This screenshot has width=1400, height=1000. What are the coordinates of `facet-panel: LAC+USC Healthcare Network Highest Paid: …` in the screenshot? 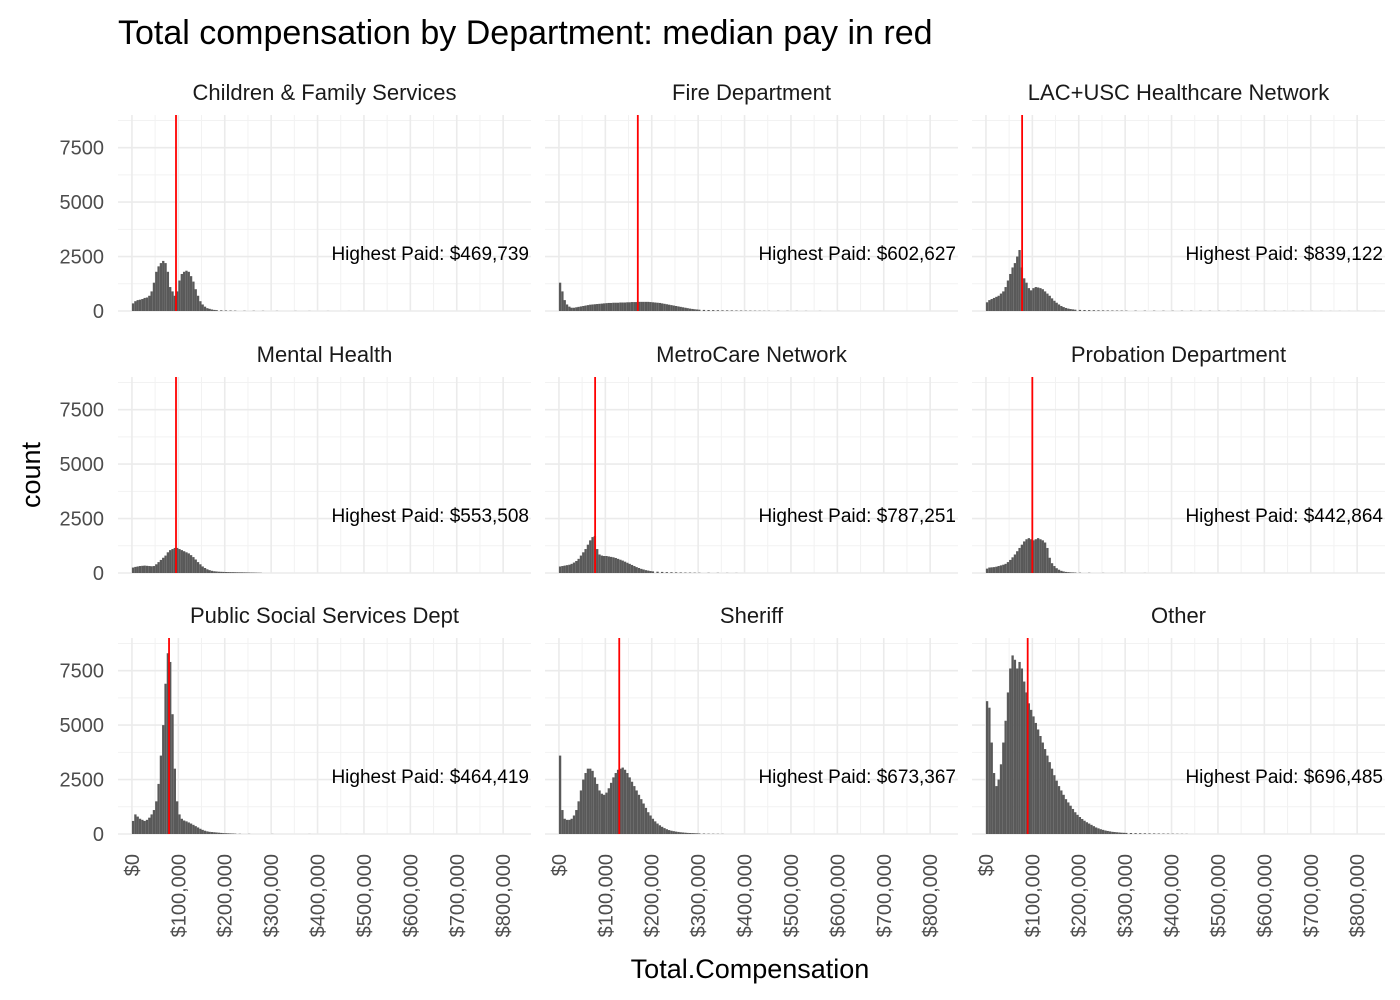 It's located at (1178, 196).